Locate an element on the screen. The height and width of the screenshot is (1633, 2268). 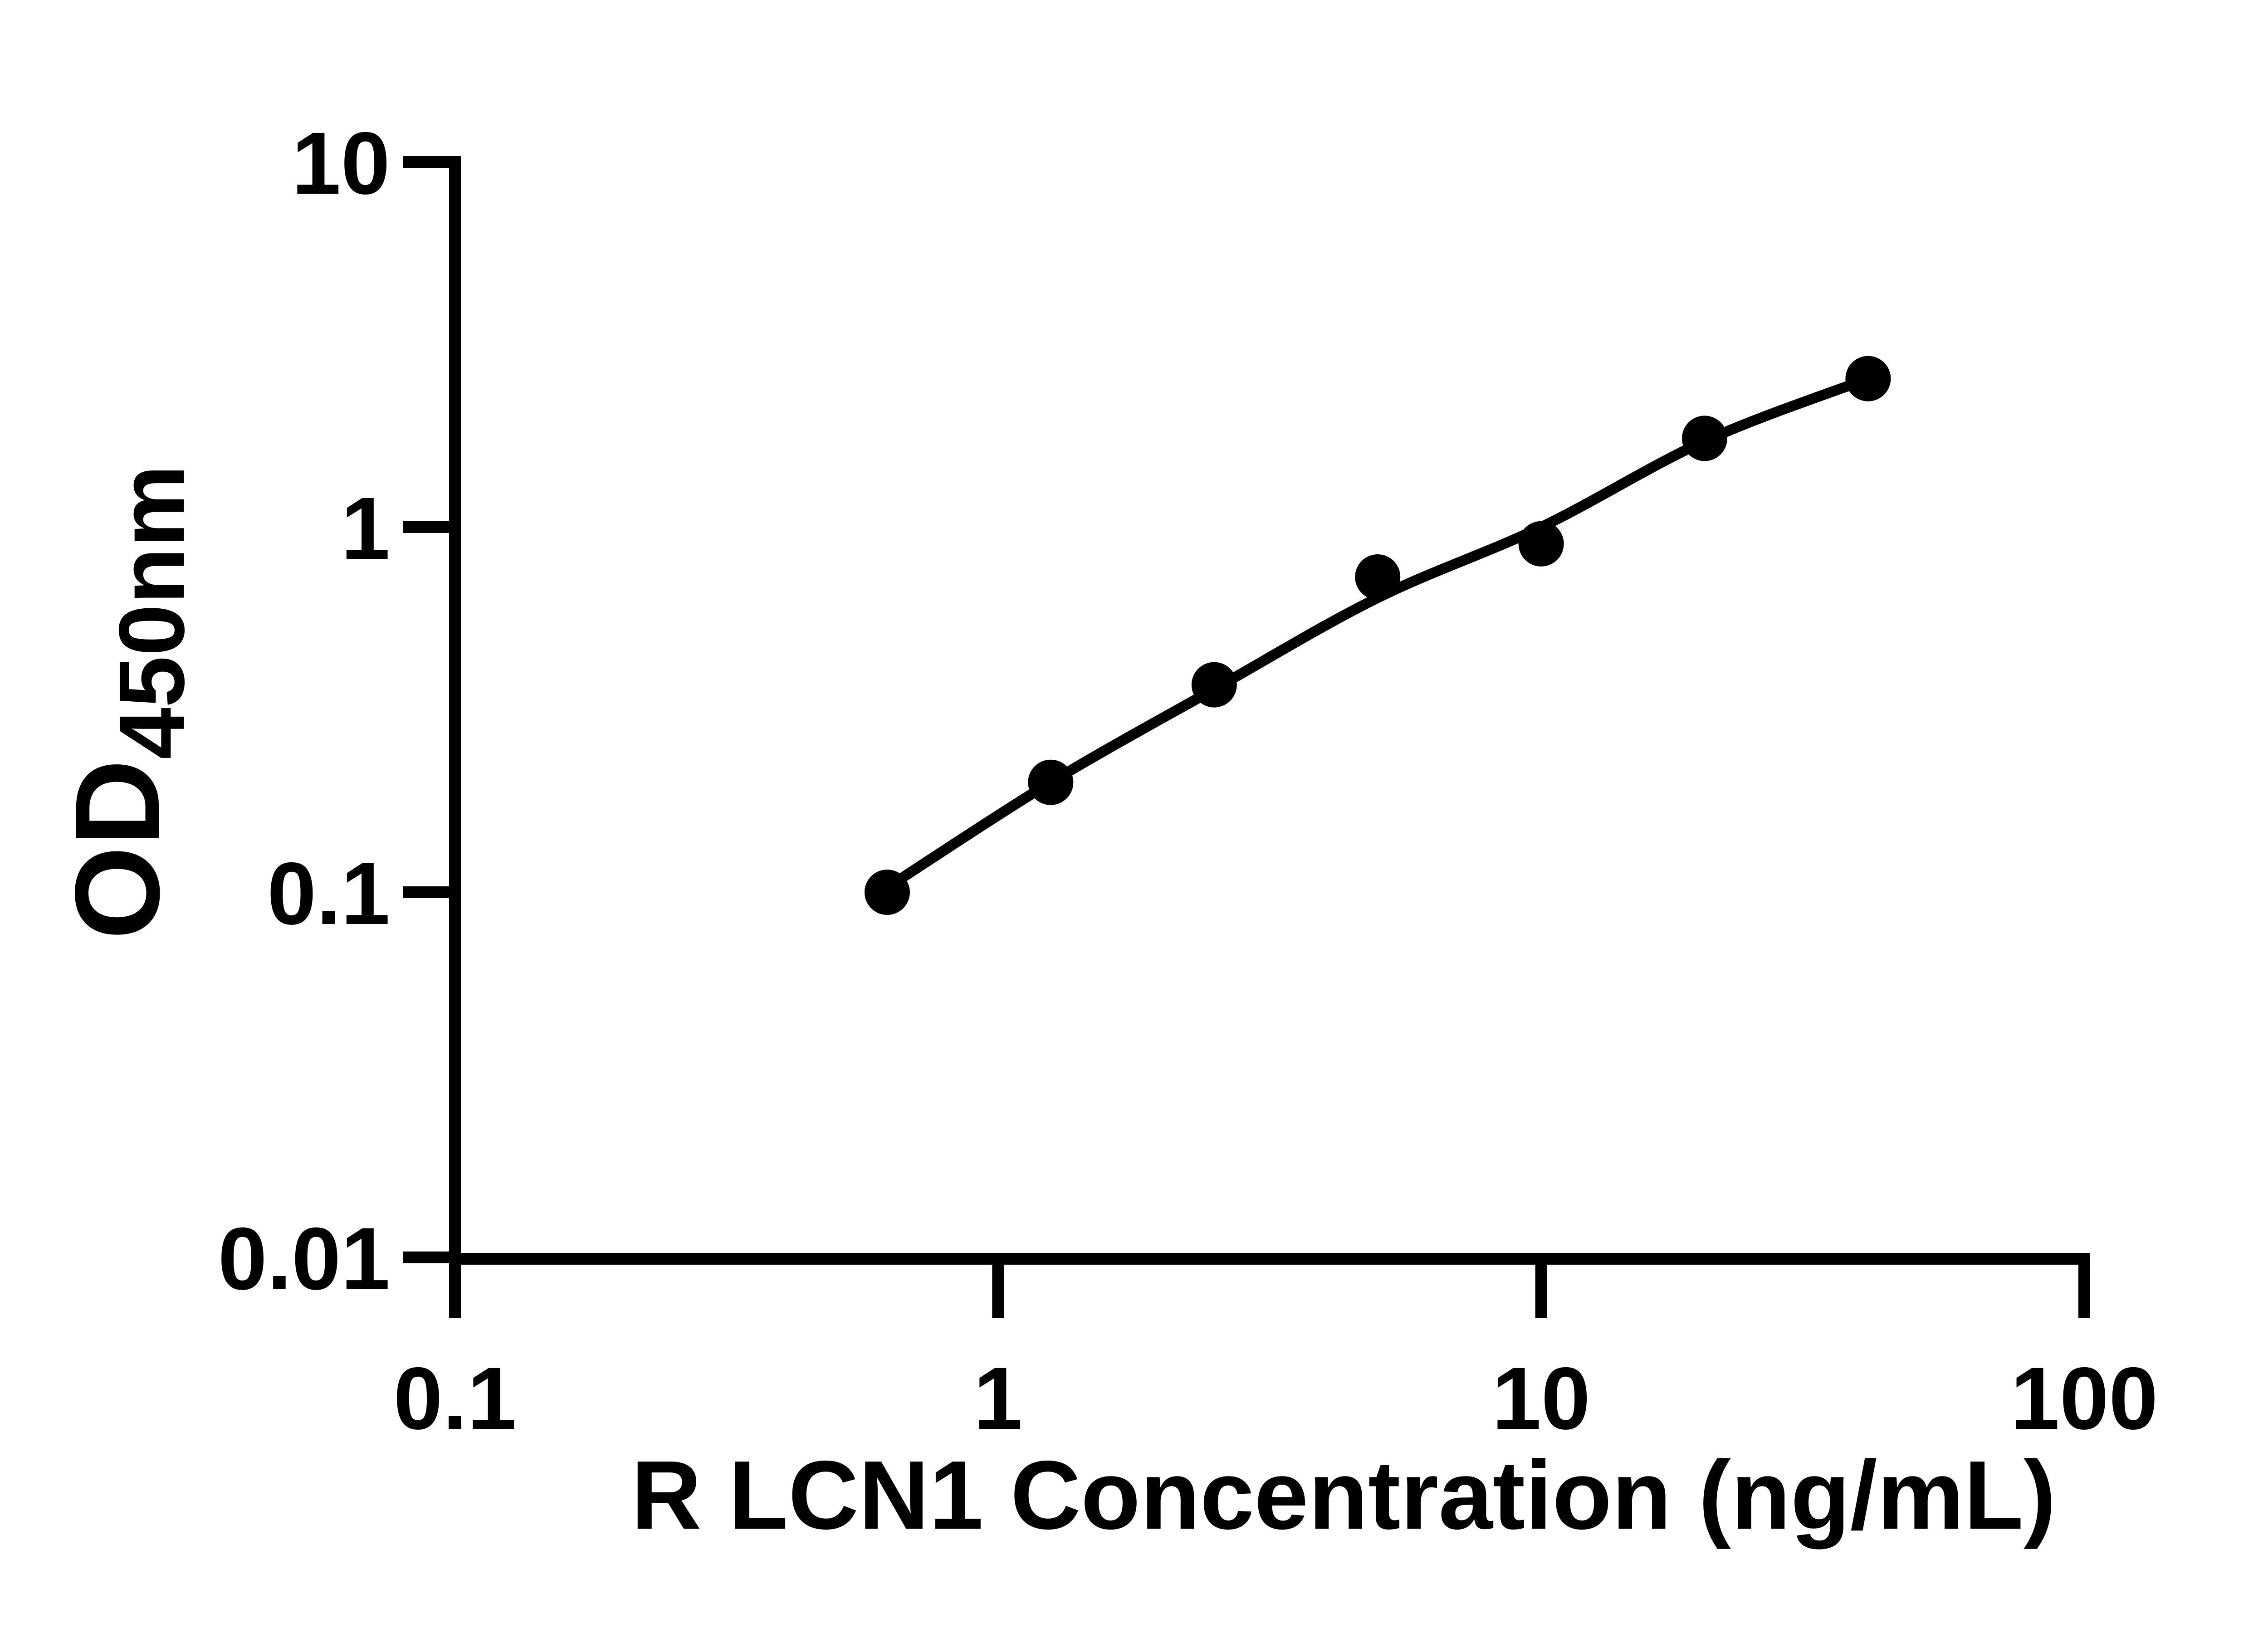
x-axis-tick-labels: 0.1 1 10 100 is located at coordinates (1275, 1398).